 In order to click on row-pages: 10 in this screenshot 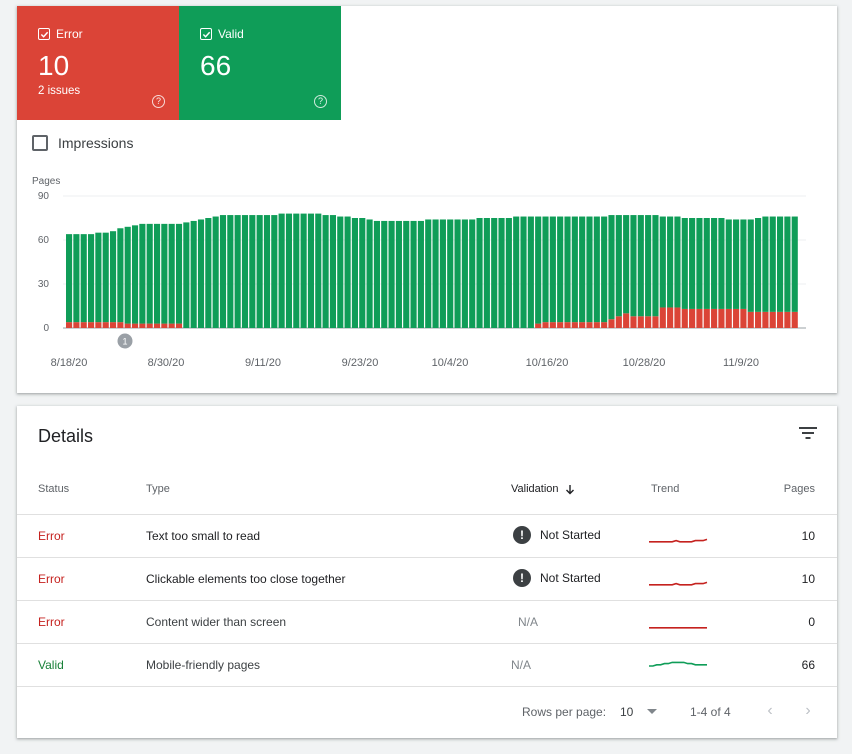, I will do `click(808, 579)`.